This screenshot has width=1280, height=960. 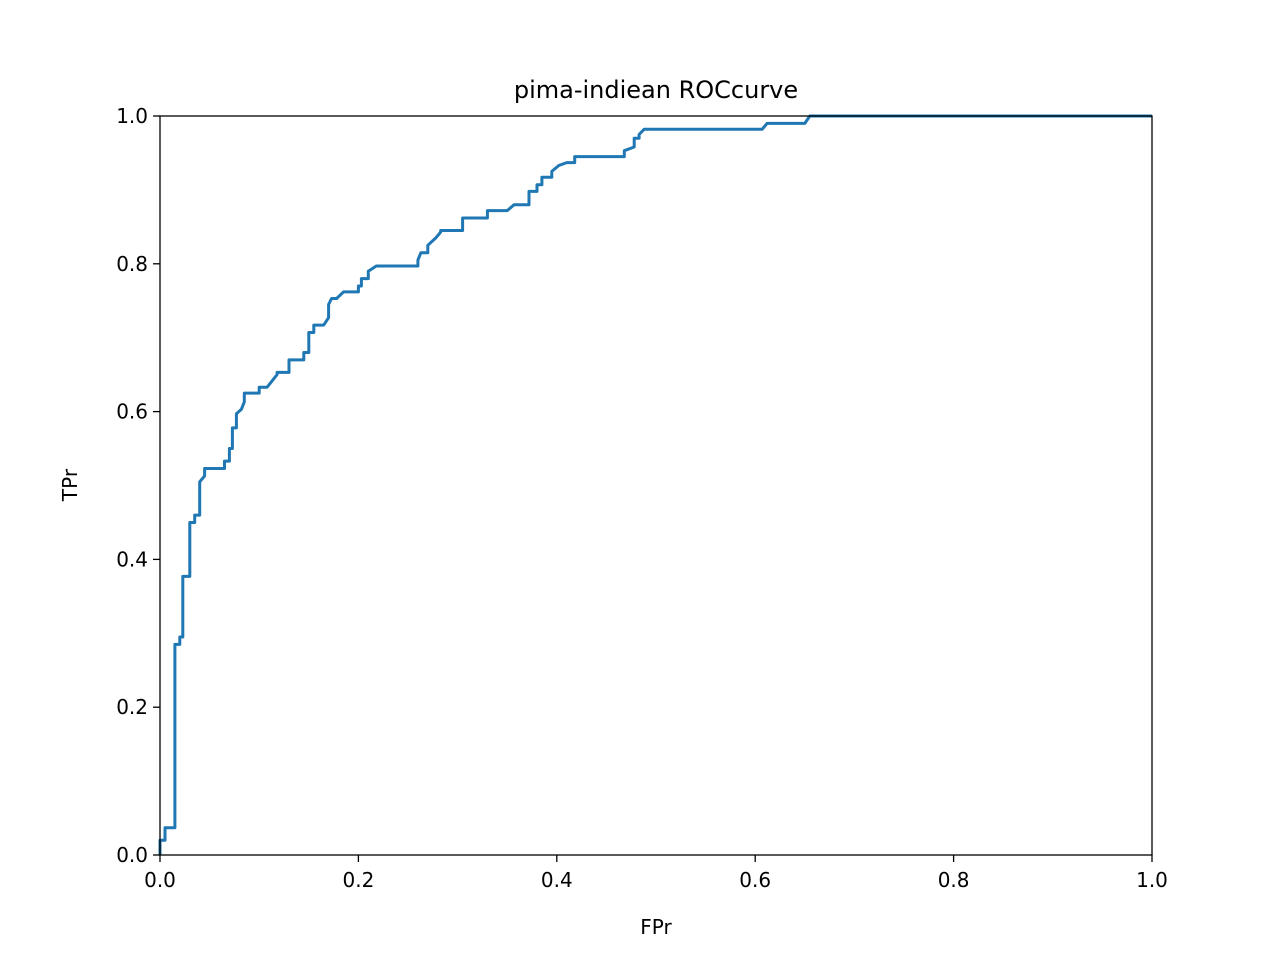 I want to click on x-tick-label: 0.6, so click(x=755, y=880).